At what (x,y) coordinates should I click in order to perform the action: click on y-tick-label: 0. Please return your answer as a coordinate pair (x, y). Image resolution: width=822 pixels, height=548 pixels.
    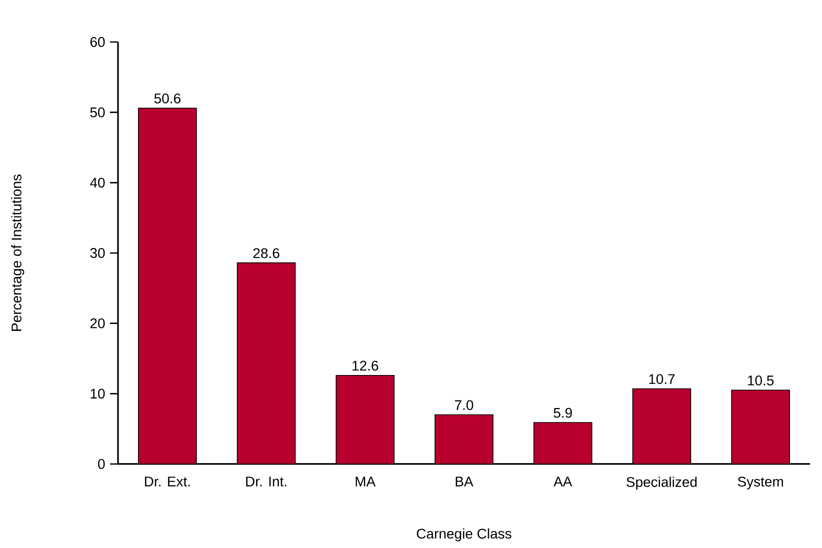
    Looking at the image, I should click on (101, 464).